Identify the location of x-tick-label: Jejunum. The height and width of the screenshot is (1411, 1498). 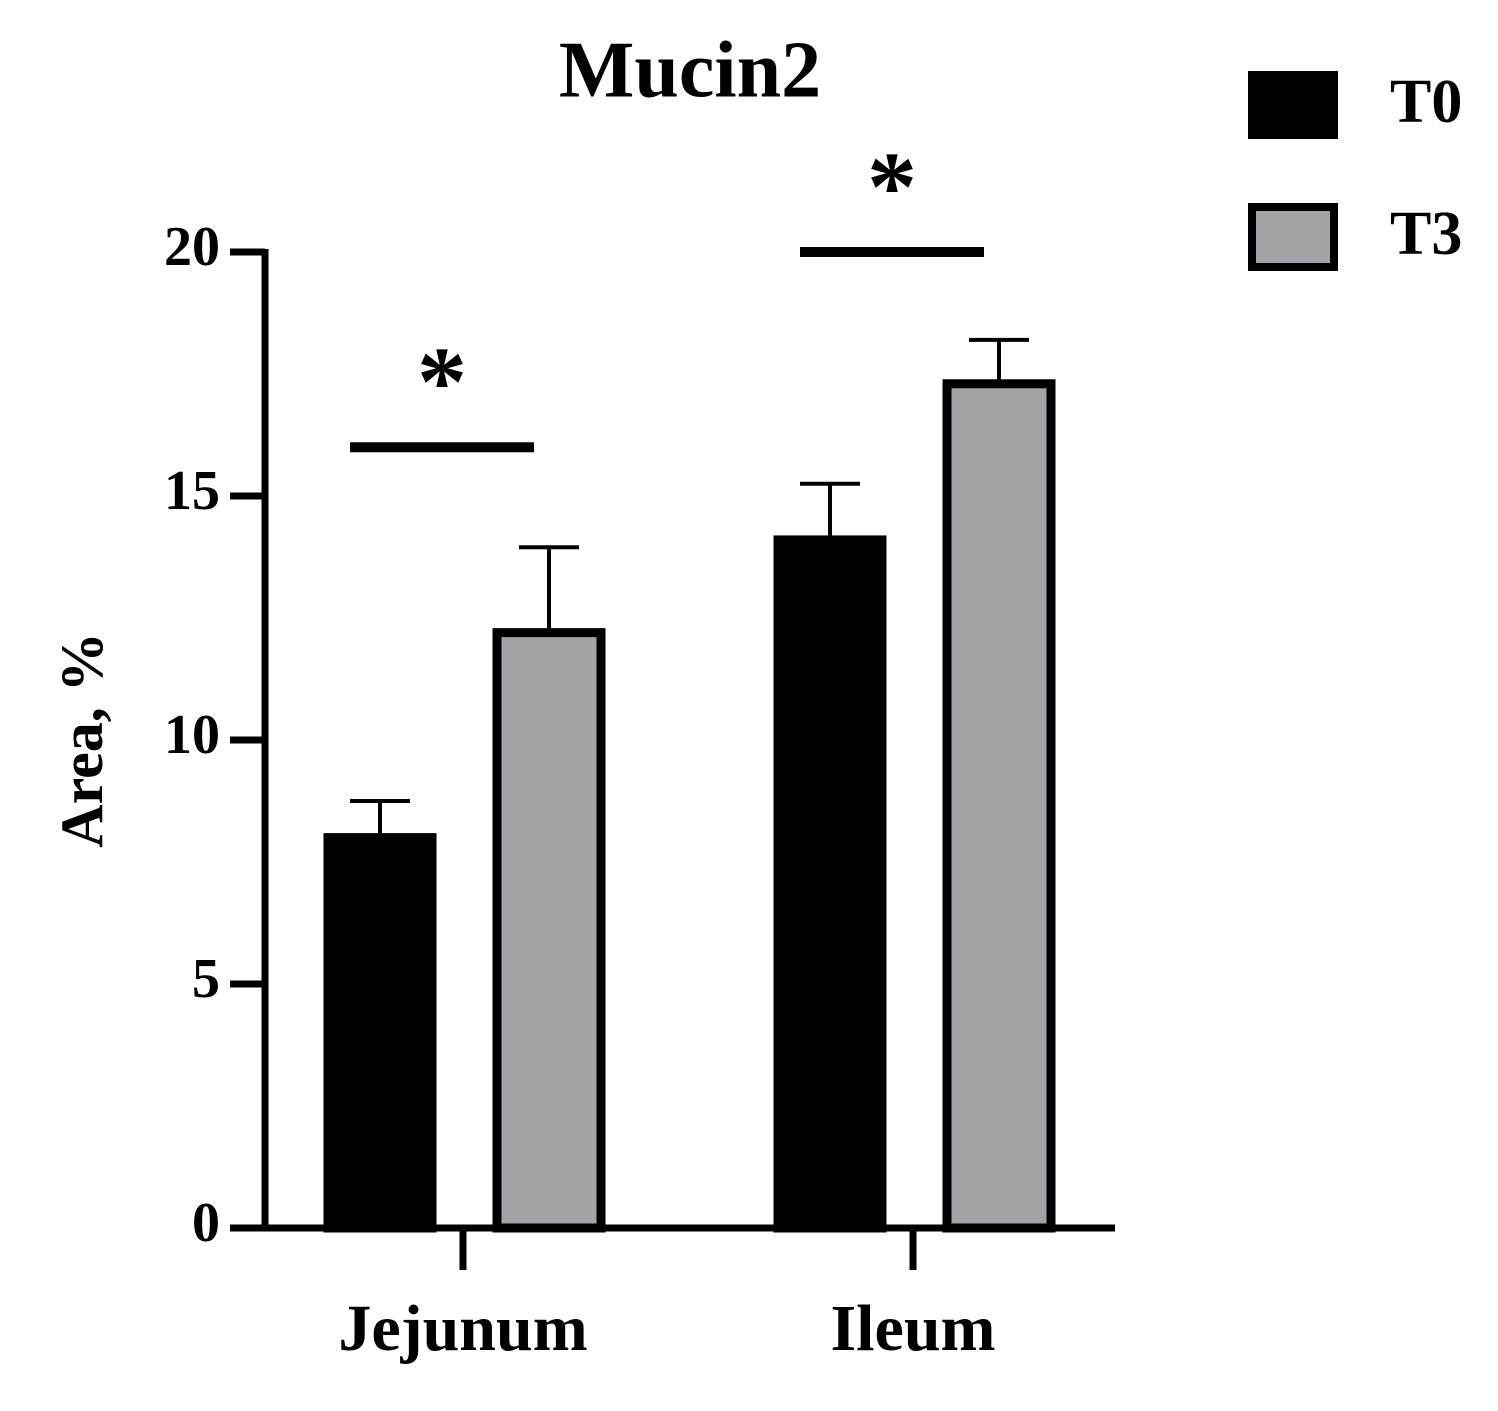
(462, 1328).